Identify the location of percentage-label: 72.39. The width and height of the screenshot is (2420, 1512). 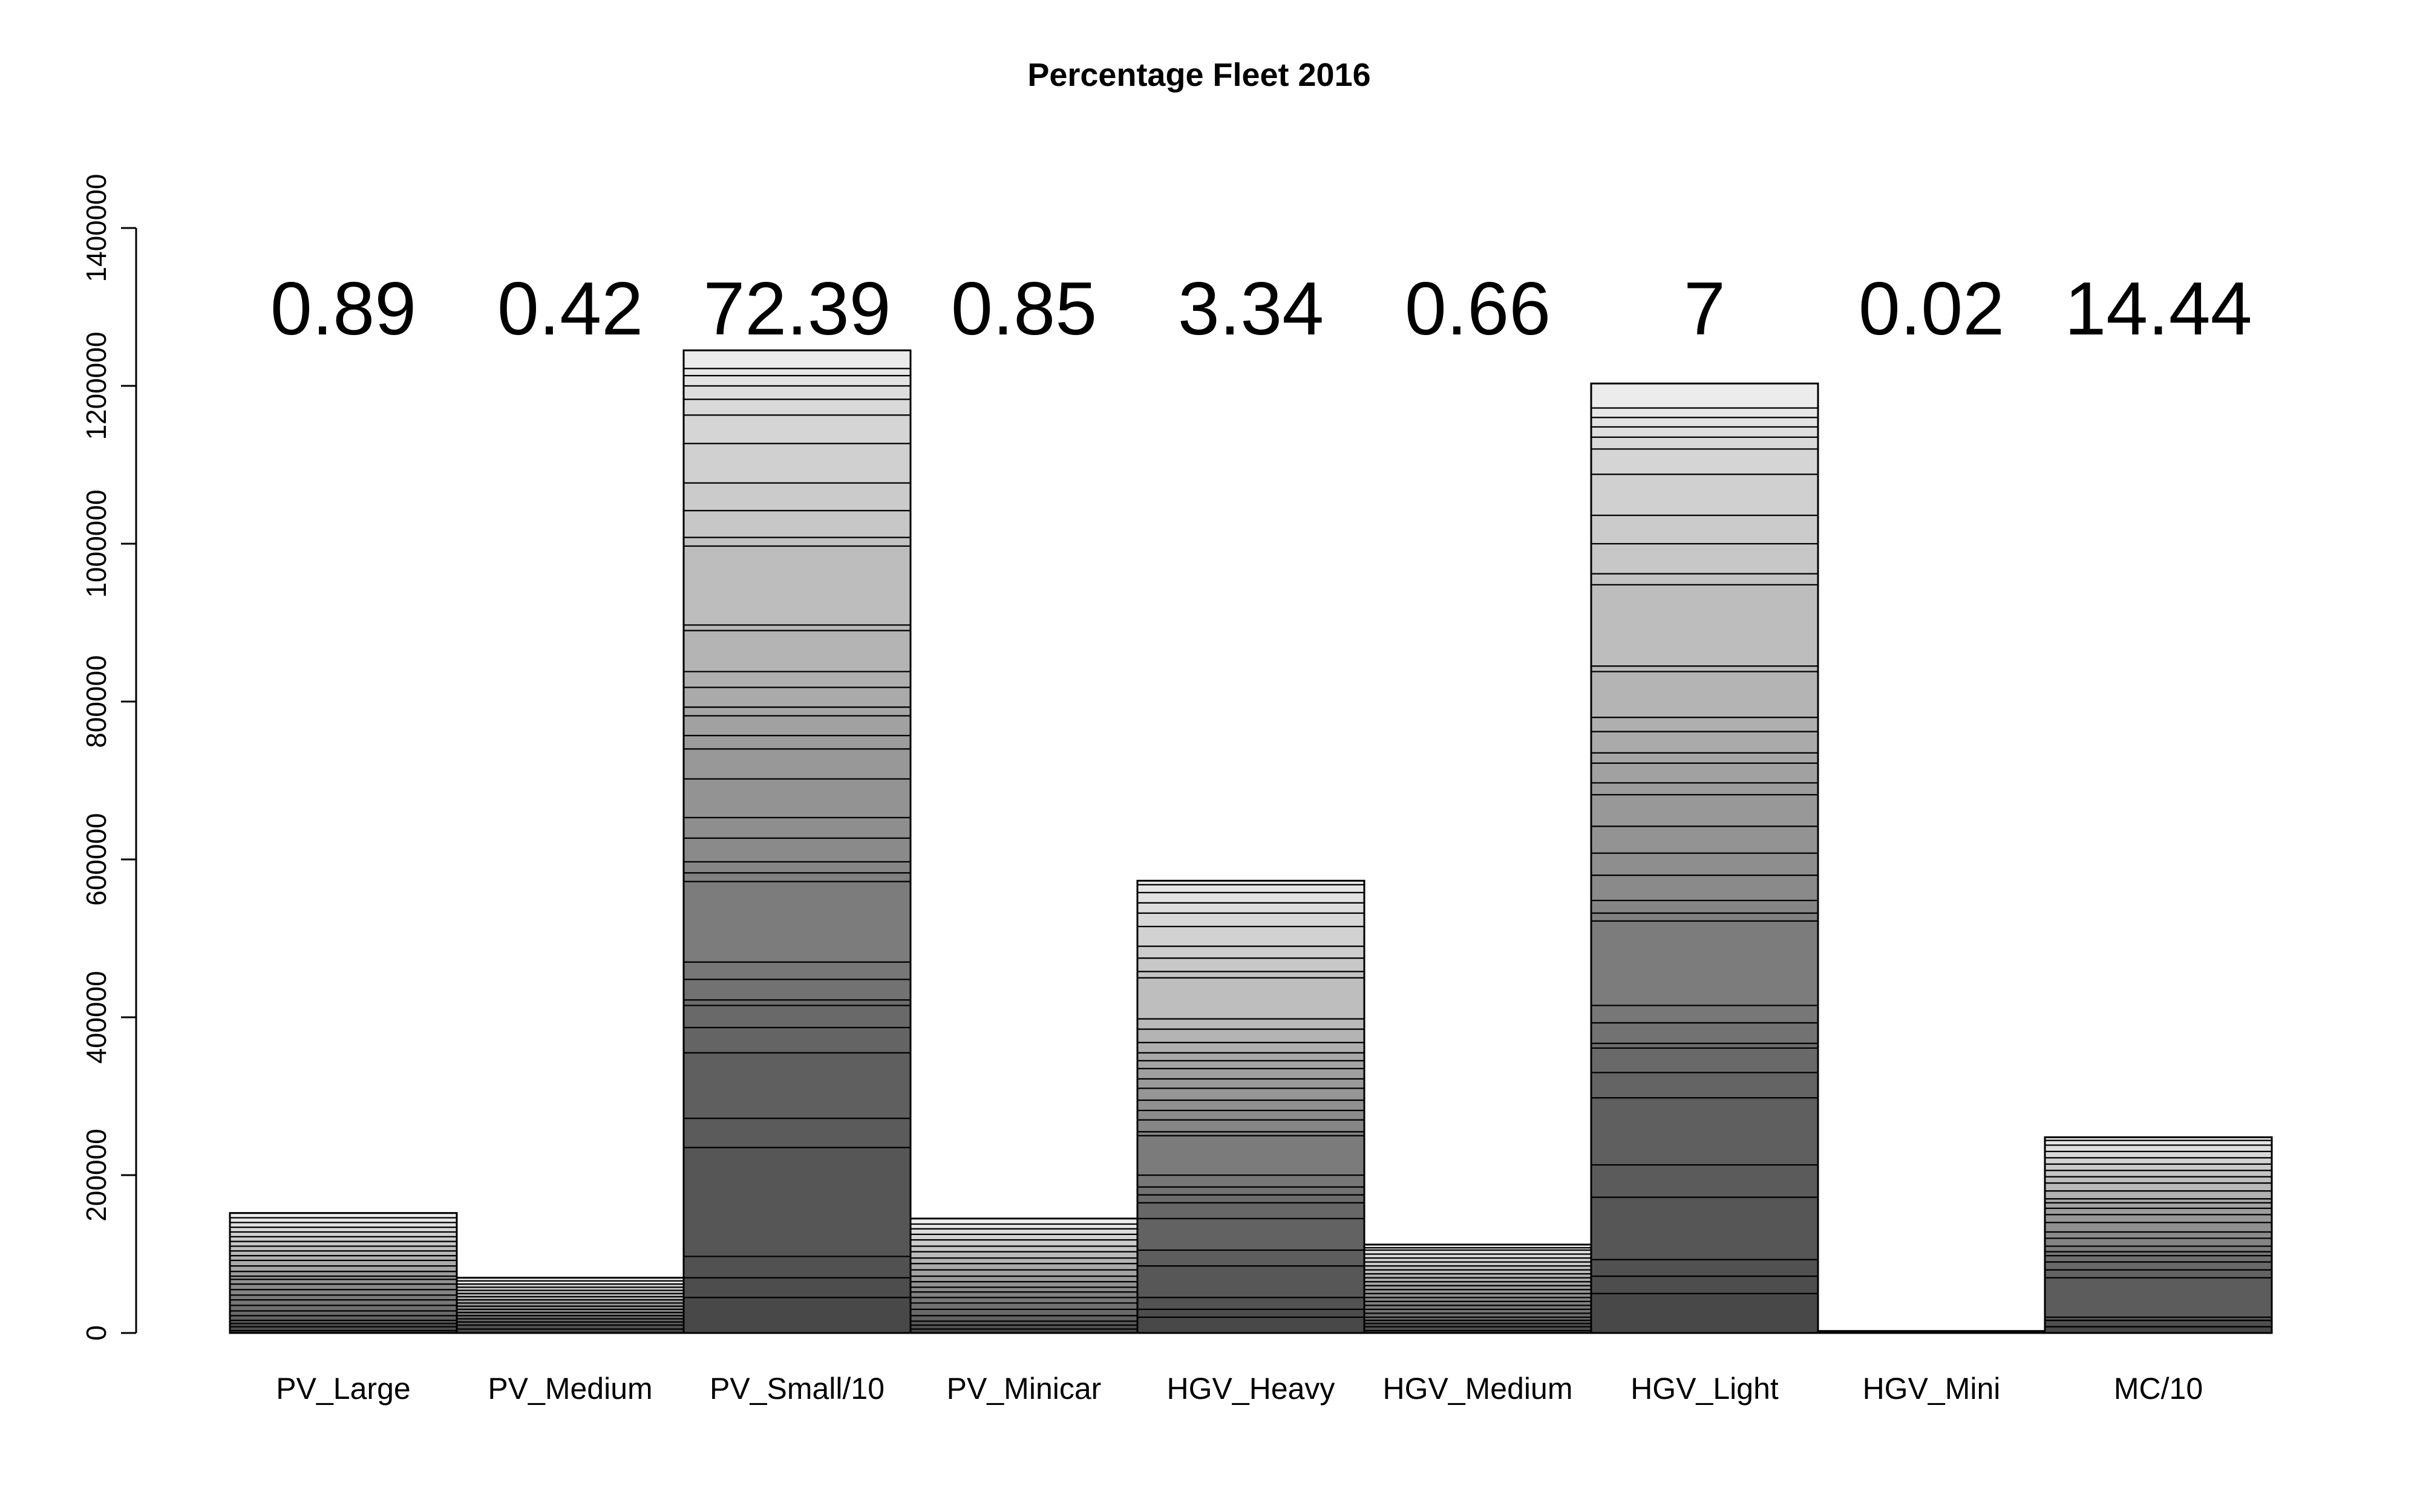
(797, 309).